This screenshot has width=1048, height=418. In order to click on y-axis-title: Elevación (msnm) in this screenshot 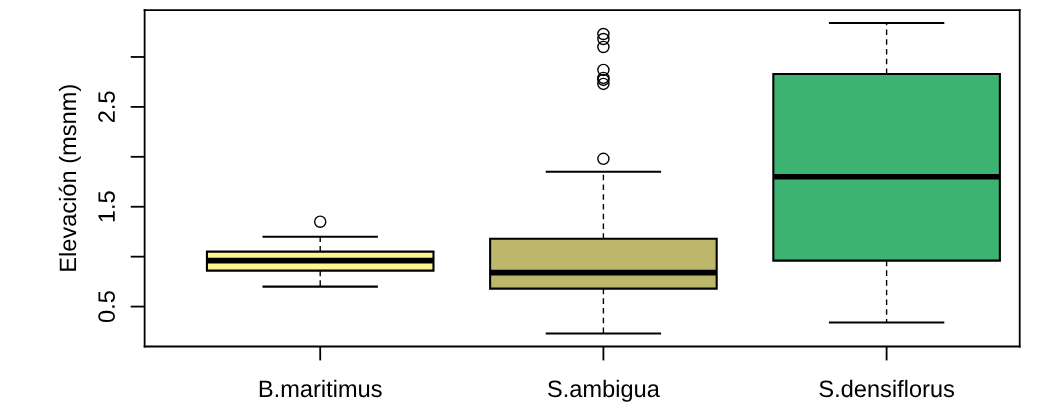, I will do `click(69, 178)`.